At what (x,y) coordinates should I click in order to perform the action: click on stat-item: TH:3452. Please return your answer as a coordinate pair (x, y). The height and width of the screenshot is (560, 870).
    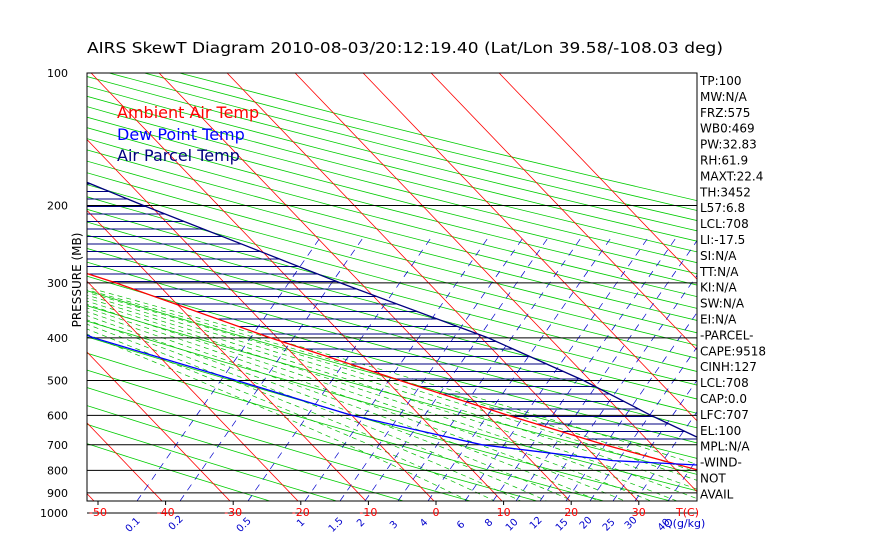
    Looking at the image, I should click on (725, 192).